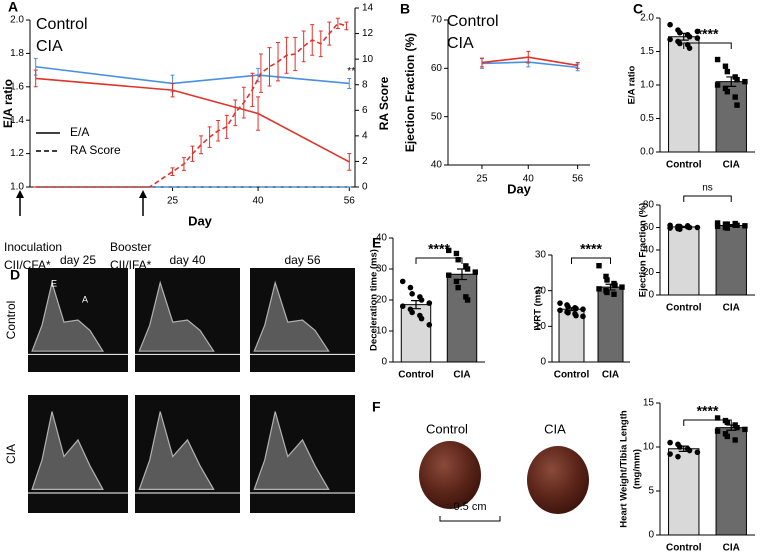 The image size is (777, 554). I want to click on x-tick-label: 56, so click(350, 201).